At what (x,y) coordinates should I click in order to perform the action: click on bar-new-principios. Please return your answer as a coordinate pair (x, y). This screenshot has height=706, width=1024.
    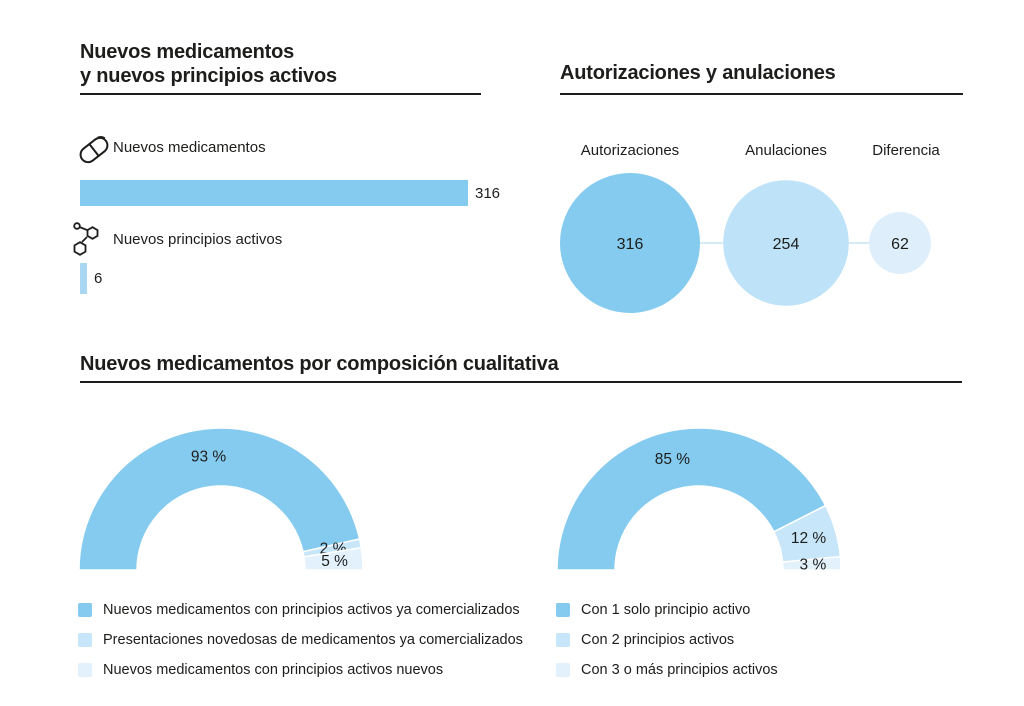
    Looking at the image, I should click on (83, 278).